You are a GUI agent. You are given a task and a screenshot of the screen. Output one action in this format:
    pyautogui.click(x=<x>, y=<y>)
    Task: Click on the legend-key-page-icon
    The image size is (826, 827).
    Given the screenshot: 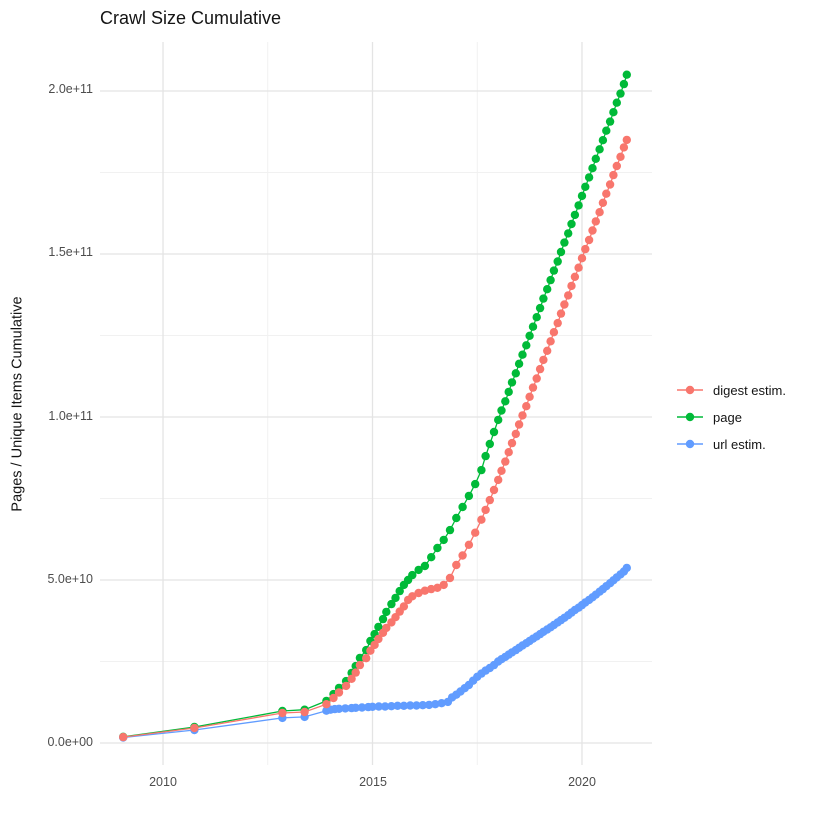 What is the action you would take?
    pyautogui.click(x=690, y=417)
    